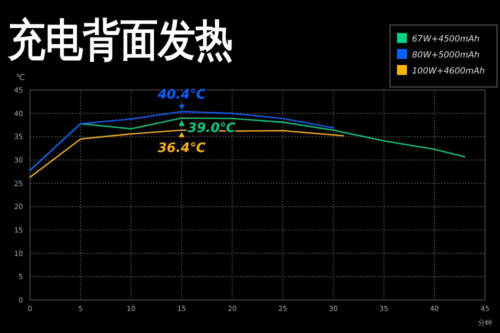  What do you see at coordinates (446, 39) in the screenshot?
I see `legend-label: 67W+4500mAh` at bounding box center [446, 39].